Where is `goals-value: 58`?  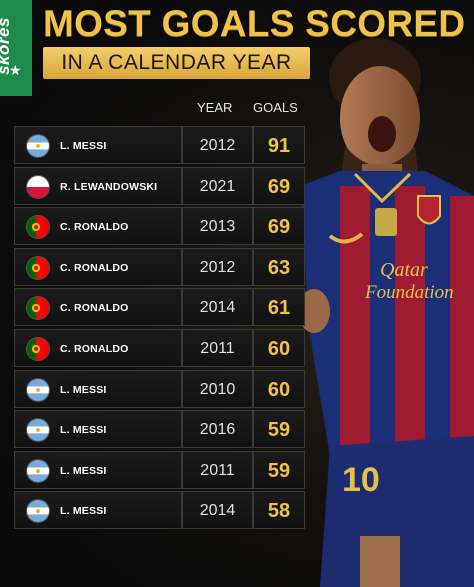 goals-value: 58 is located at coordinates (279, 511).